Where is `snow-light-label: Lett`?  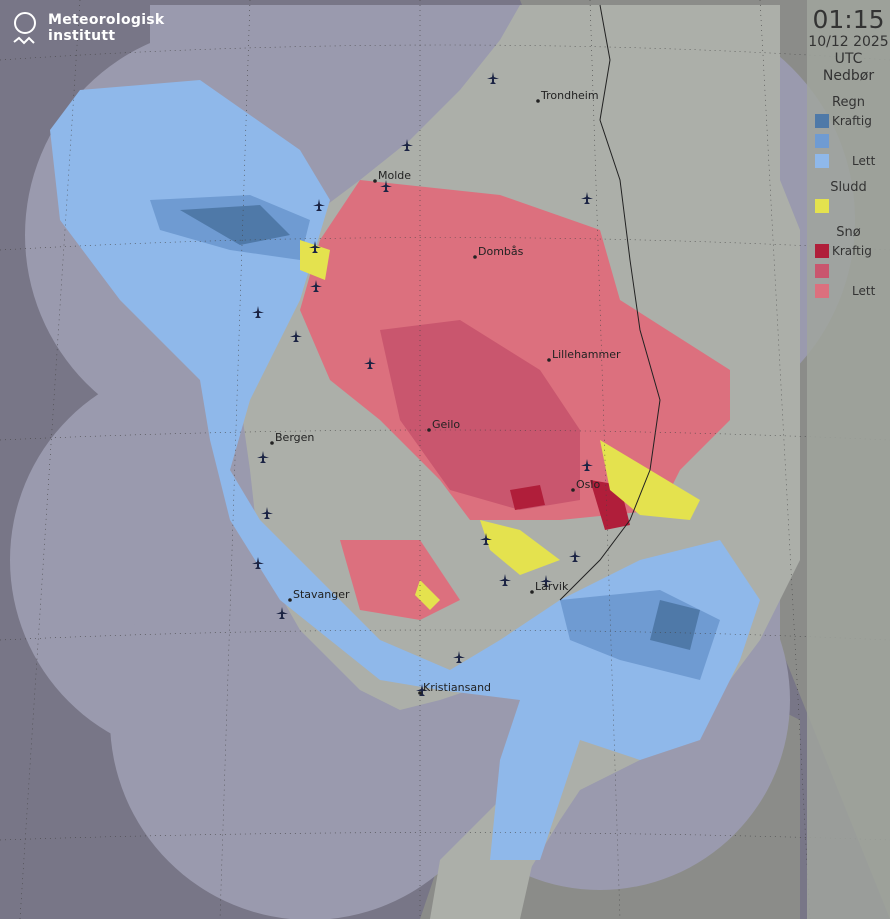
snow-light-label: Lett is located at coordinates (864, 290).